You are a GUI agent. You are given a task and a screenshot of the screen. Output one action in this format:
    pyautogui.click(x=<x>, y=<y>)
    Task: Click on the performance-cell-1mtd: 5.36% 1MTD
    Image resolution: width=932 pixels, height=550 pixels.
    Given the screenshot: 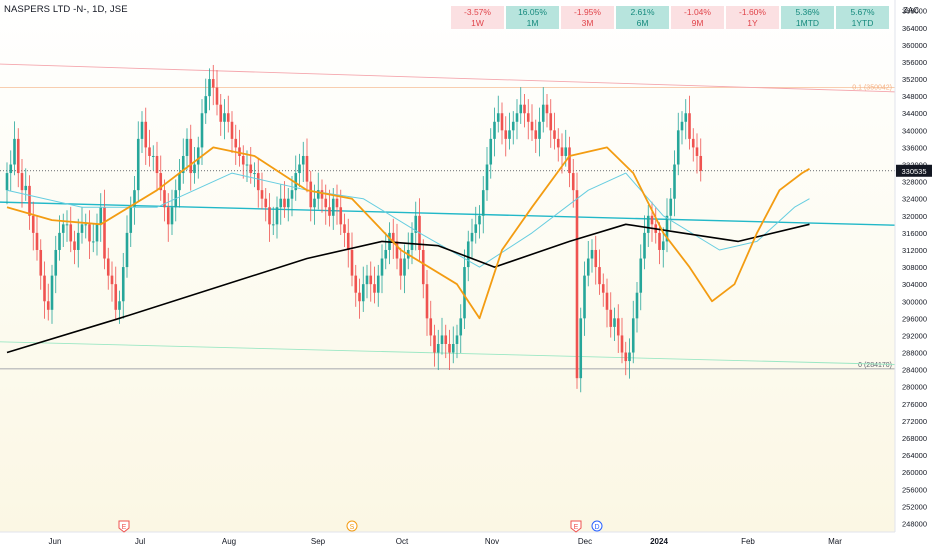 What is the action you would take?
    pyautogui.click(x=807, y=17)
    